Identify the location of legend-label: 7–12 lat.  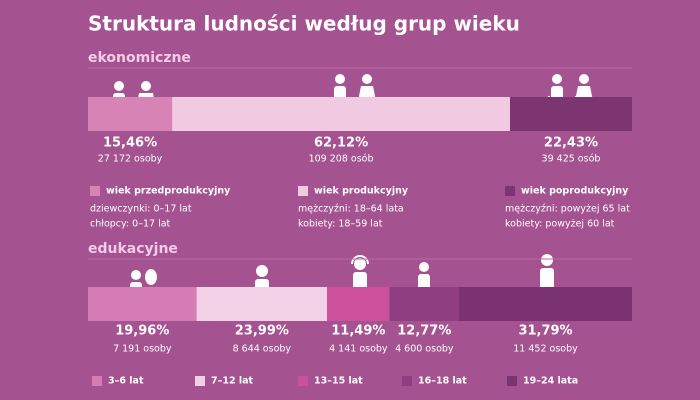
(232, 381).